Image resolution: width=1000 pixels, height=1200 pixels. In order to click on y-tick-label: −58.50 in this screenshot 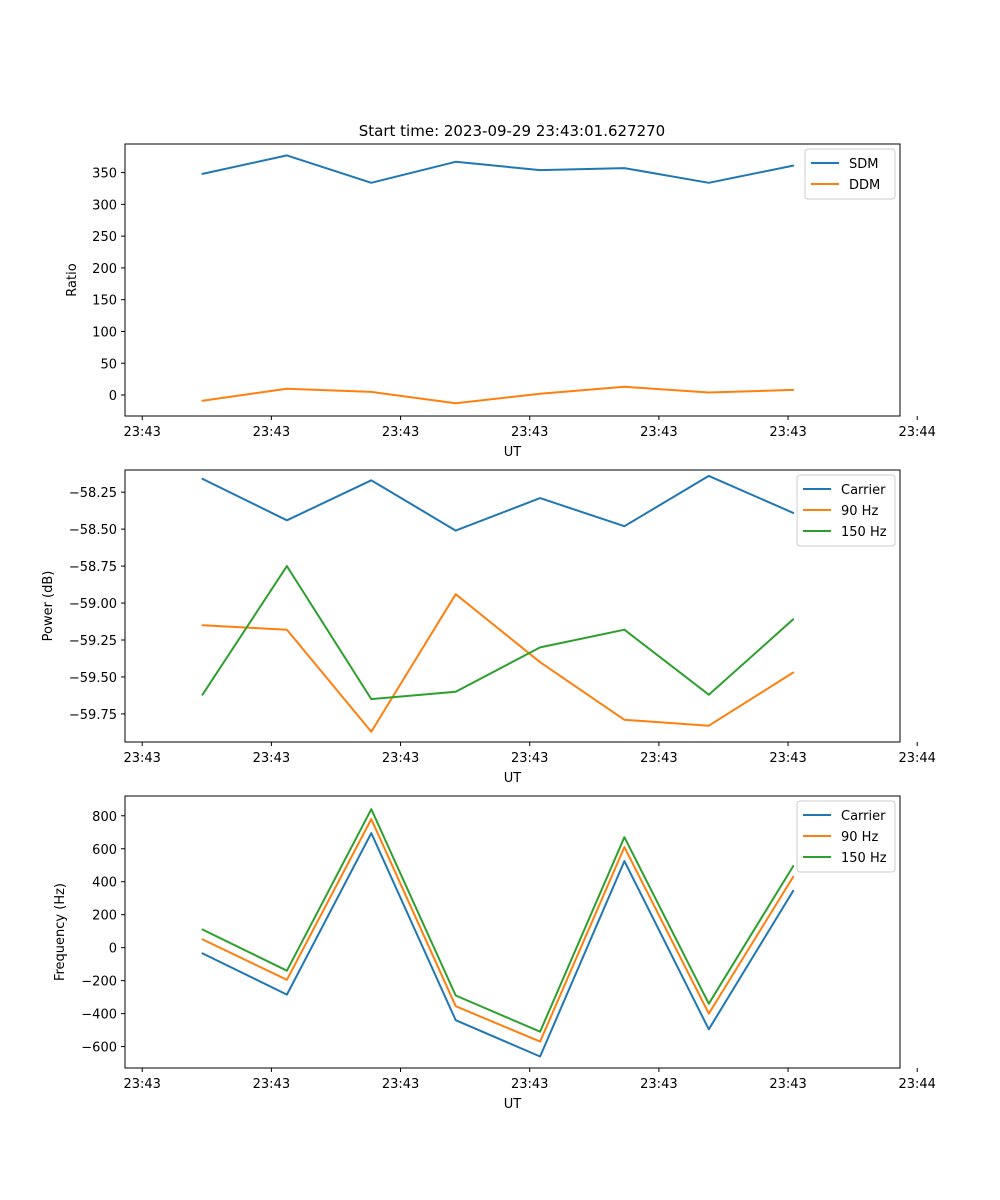, I will do `click(93, 530)`.